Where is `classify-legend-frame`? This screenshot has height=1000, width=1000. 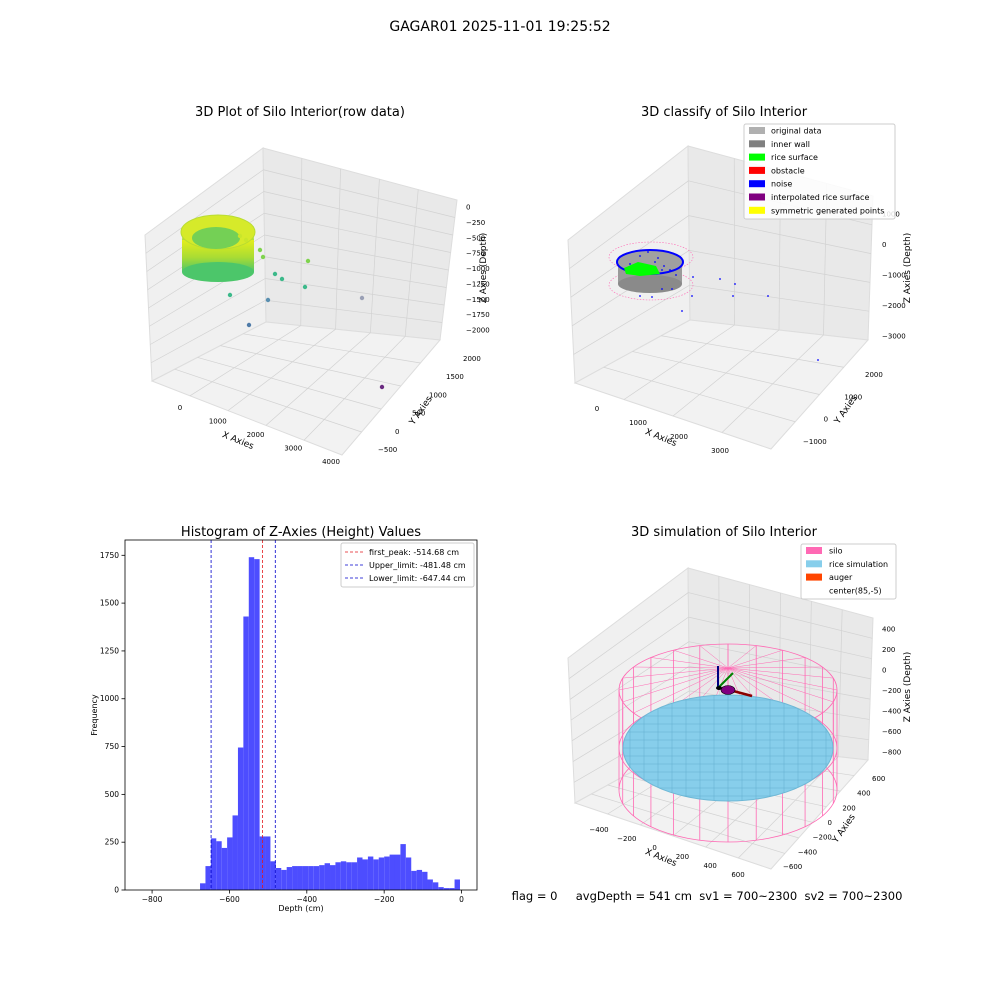
classify-legend-frame is located at coordinates (819, 171).